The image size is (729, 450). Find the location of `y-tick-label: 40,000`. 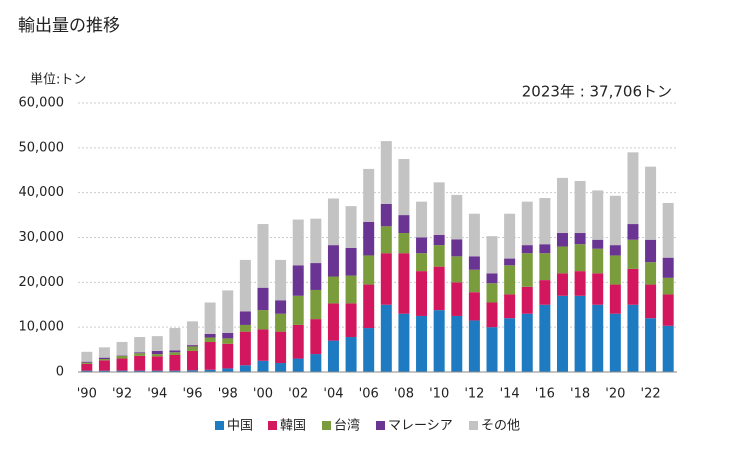

y-tick-label: 40,000 is located at coordinates (42, 192).